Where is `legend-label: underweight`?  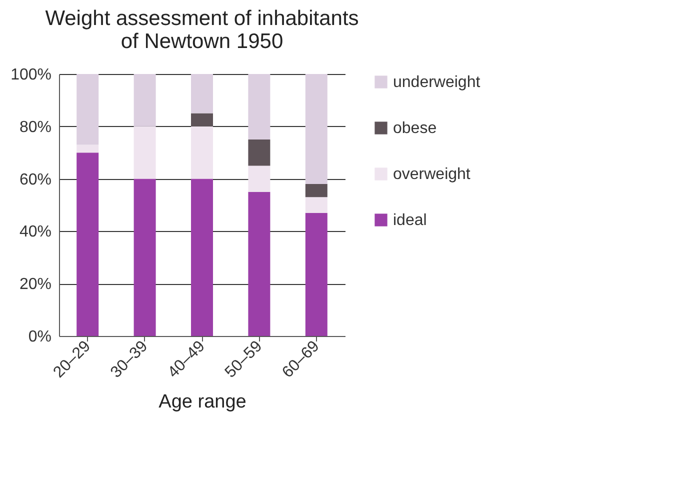
legend-label: underweight is located at coordinates (437, 82).